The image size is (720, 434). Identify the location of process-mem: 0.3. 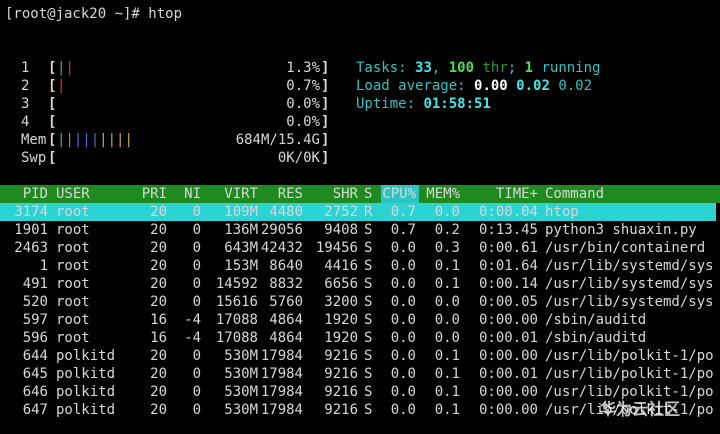
(447, 248).